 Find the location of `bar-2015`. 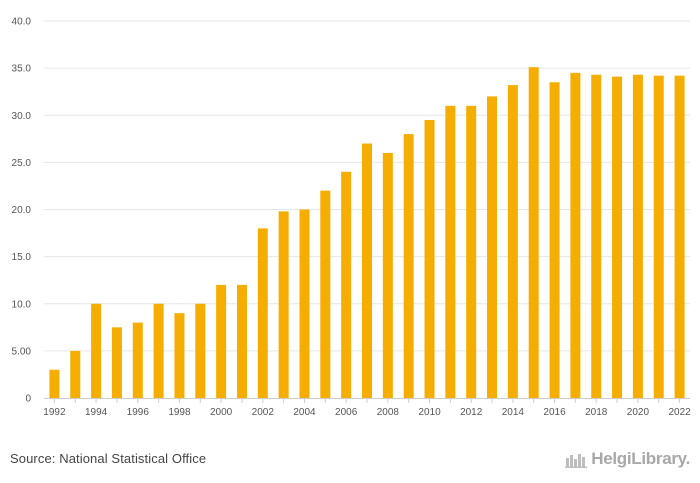

bar-2015 is located at coordinates (533, 233).